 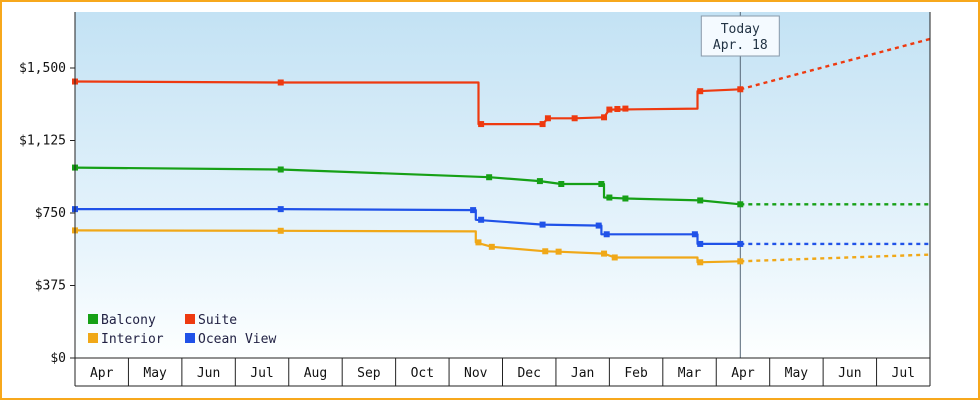 I want to click on x-axis-month-label: Mar, so click(x=690, y=373).